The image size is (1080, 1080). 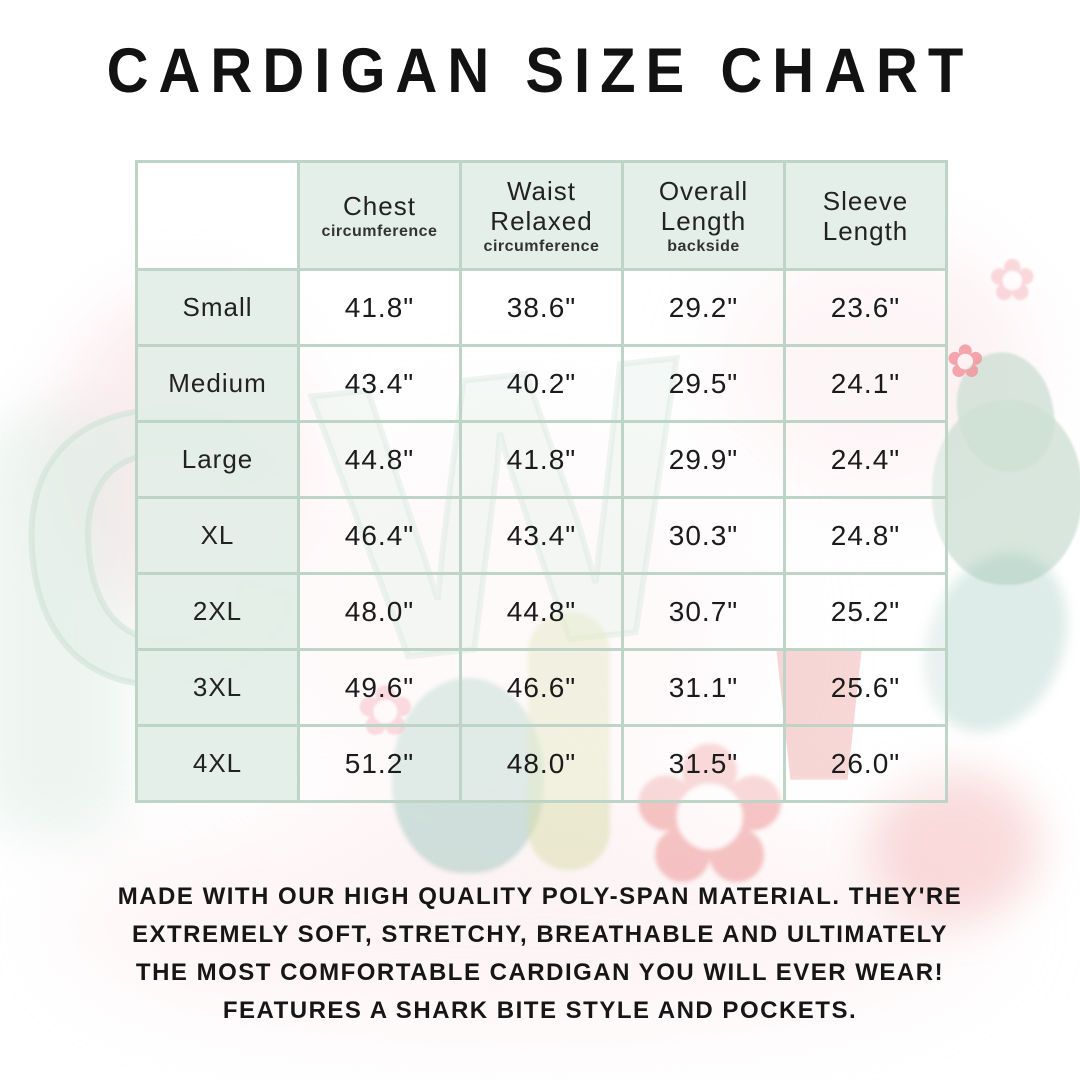 I want to click on waist-value: 48.0", so click(x=541, y=763).